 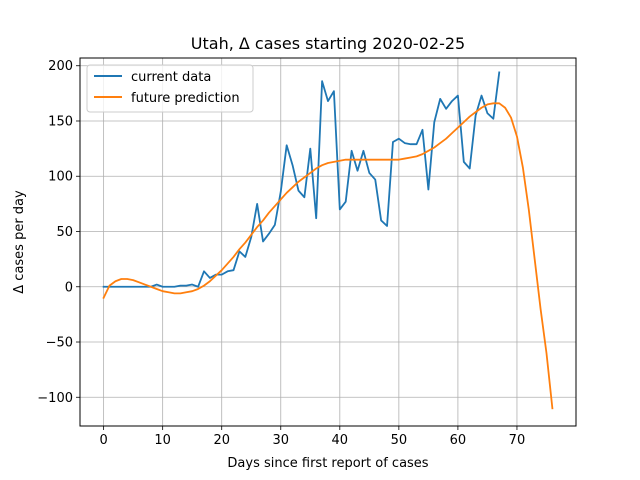 I want to click on y-tick-label: −100, so click(x=55, y=398).